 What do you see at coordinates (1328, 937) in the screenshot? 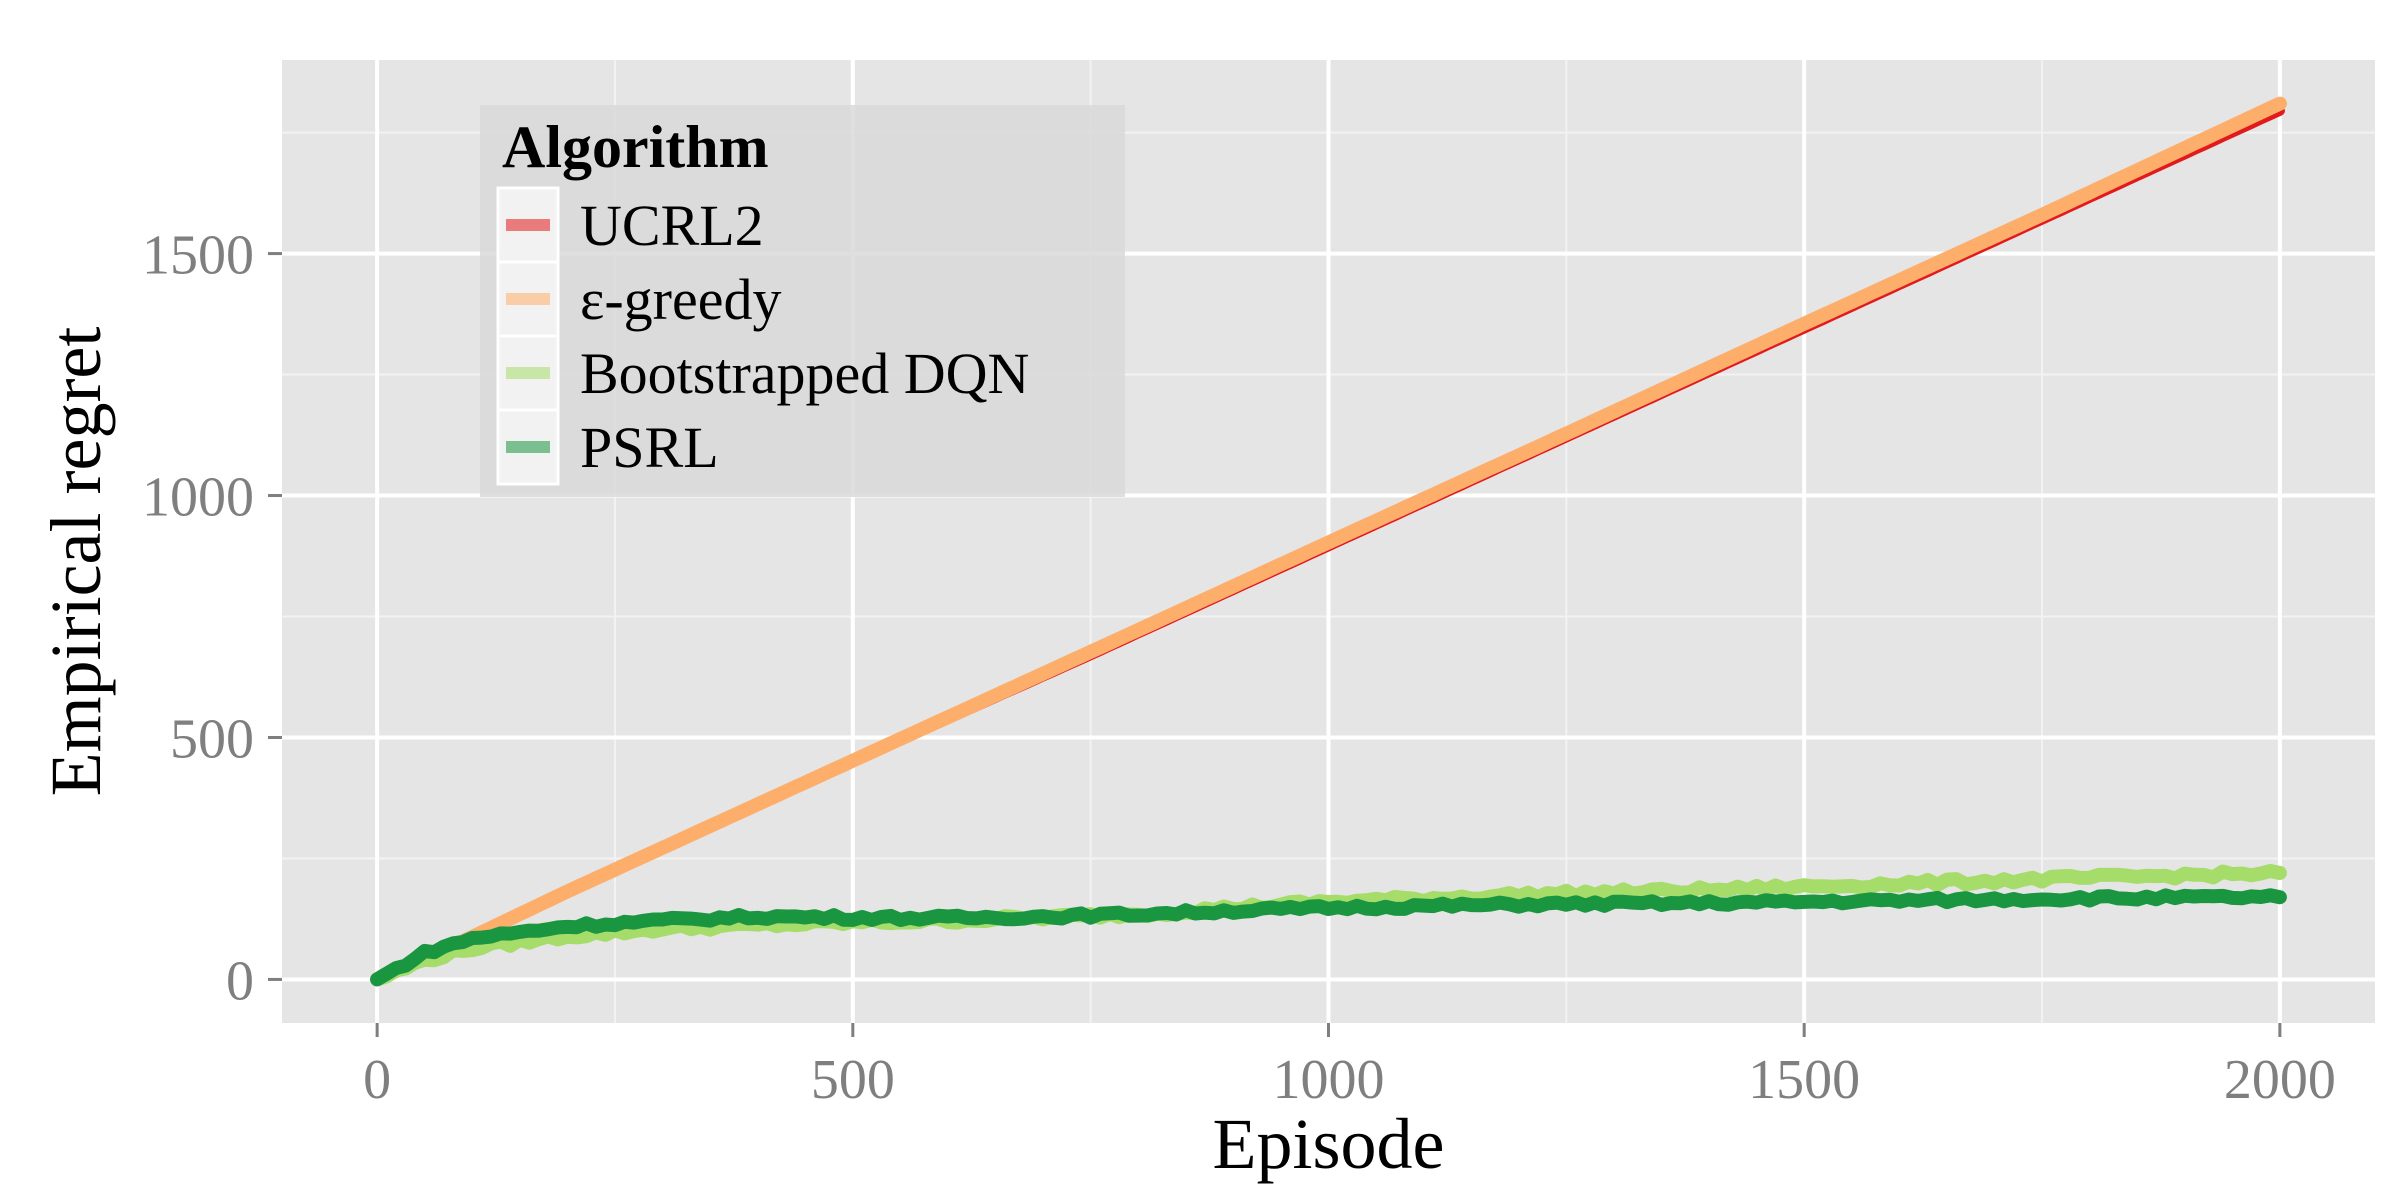
I see `series-line` at bounding box center [1328, 937].